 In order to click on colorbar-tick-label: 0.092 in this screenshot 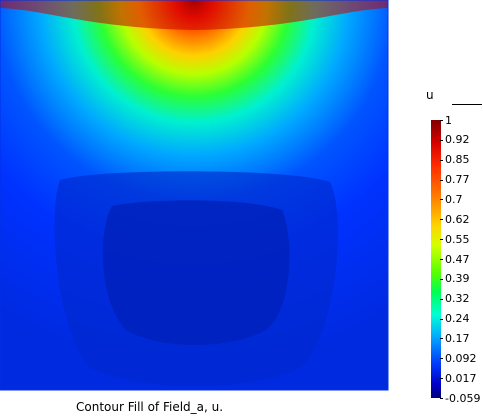, I will do `click(458, 358)`.